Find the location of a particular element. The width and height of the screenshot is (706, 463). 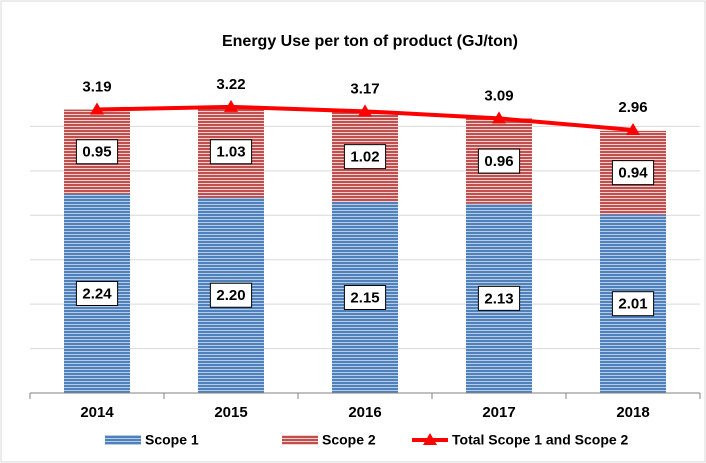

legend-label: Scope 1 is located at coordinates (172, 440).